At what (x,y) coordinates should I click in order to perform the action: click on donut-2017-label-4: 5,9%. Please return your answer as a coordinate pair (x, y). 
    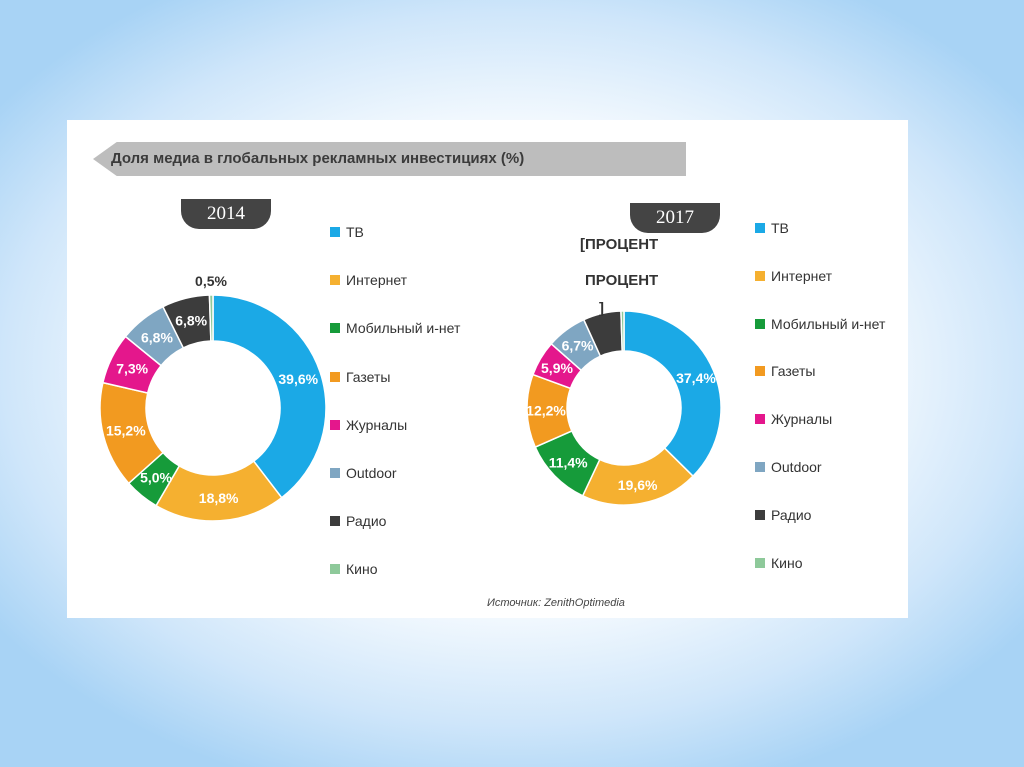
    Looking at the image, I should click on (557, 368).